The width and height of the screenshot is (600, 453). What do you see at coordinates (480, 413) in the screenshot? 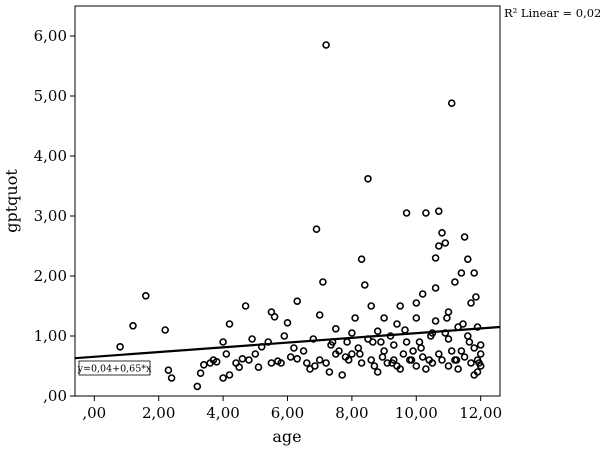
I see `x-tick-label-6: 12,00` at bounding box center [480, 413].